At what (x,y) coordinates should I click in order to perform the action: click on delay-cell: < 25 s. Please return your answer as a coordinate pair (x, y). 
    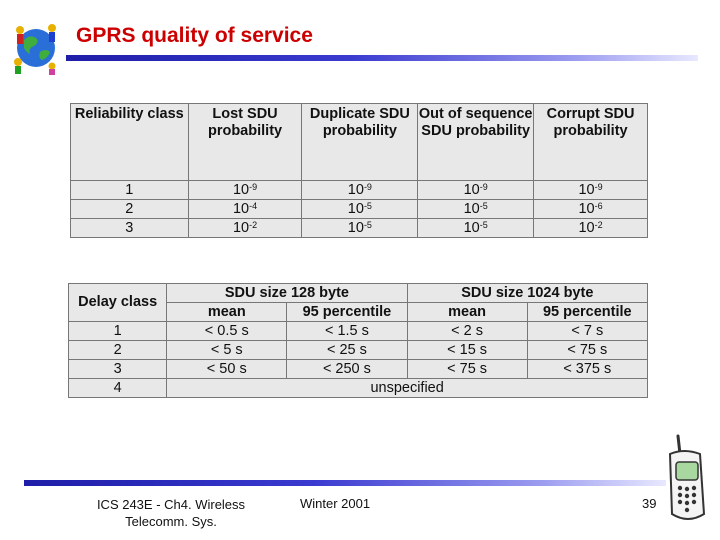
    Looking at the image, I should click on (347, 350).